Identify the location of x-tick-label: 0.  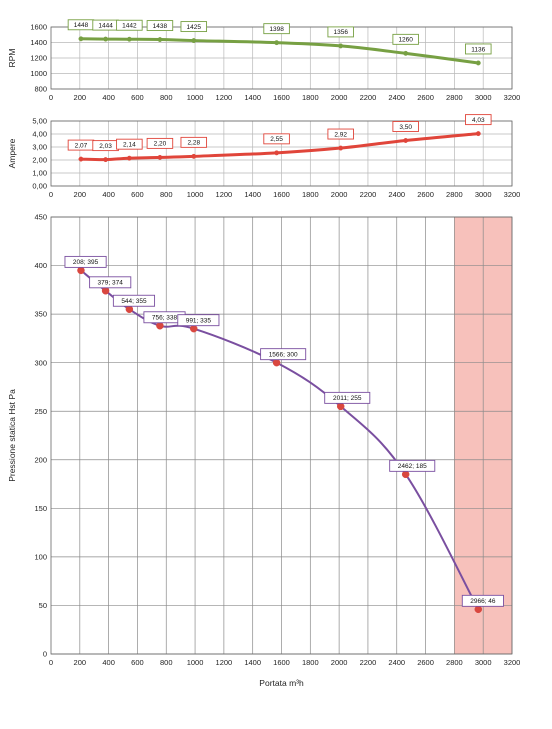
(51, 662).